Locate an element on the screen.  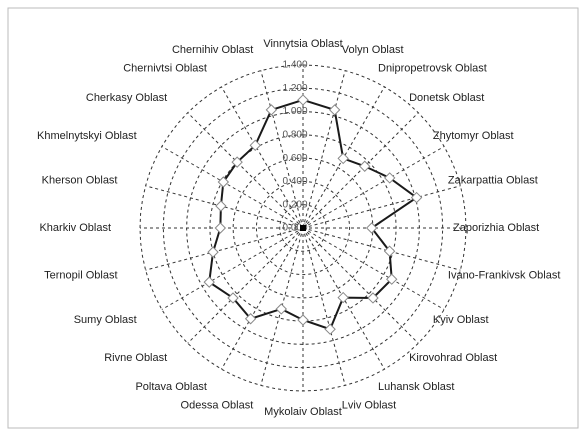
y-tick-label: 0.000 is located at coordinates (294, 228).